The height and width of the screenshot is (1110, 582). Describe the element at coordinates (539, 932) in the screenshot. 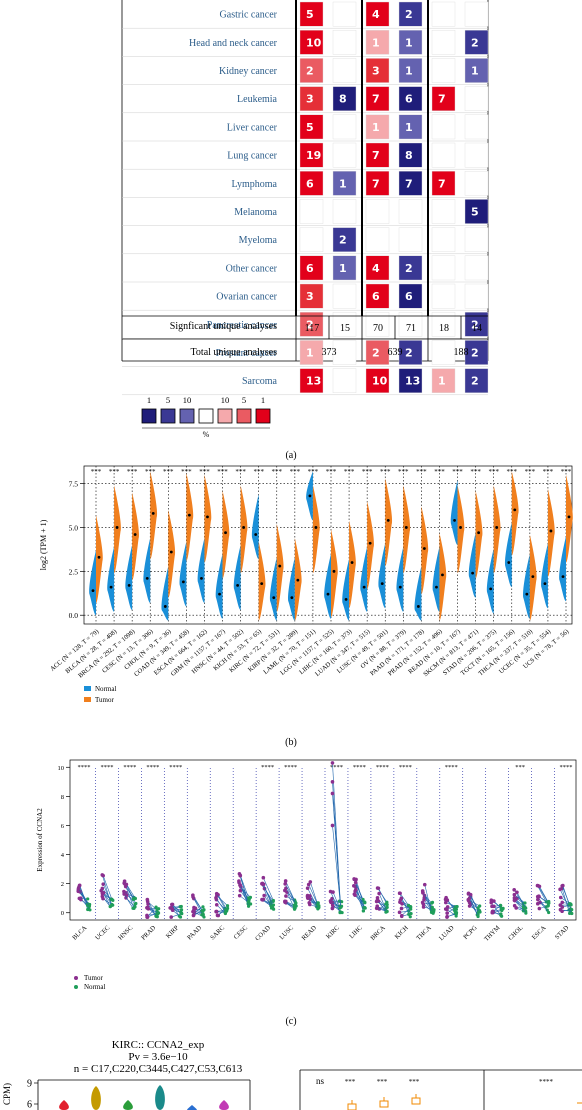

I see `category-label: ESCA` at that location.